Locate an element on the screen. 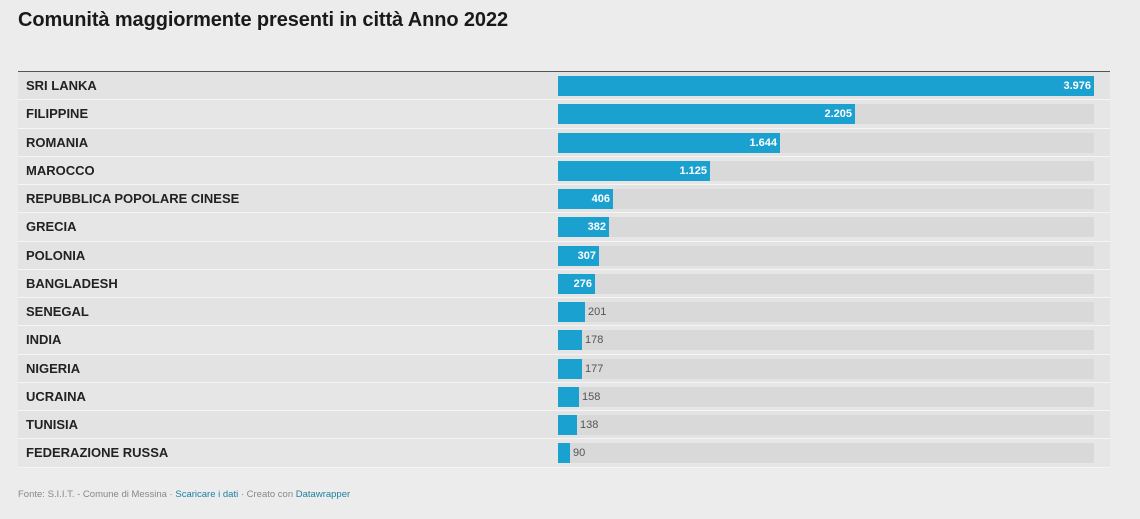  chart-row: TUNISIA 138 is located at coordinates (564, 425).